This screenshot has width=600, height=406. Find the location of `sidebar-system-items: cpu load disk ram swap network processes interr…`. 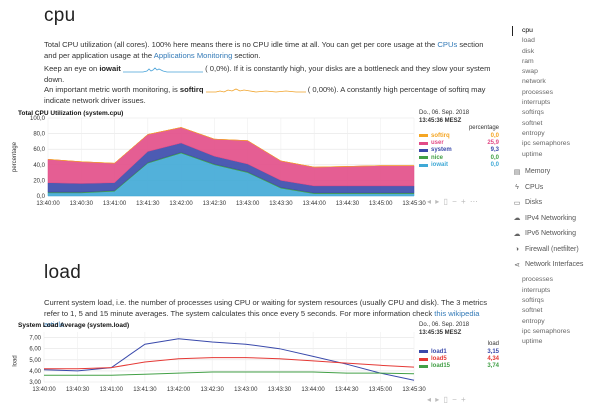

sidebar-system-items: cpu load disk ram swap network processes interr… is located at coordinates (556, 93).